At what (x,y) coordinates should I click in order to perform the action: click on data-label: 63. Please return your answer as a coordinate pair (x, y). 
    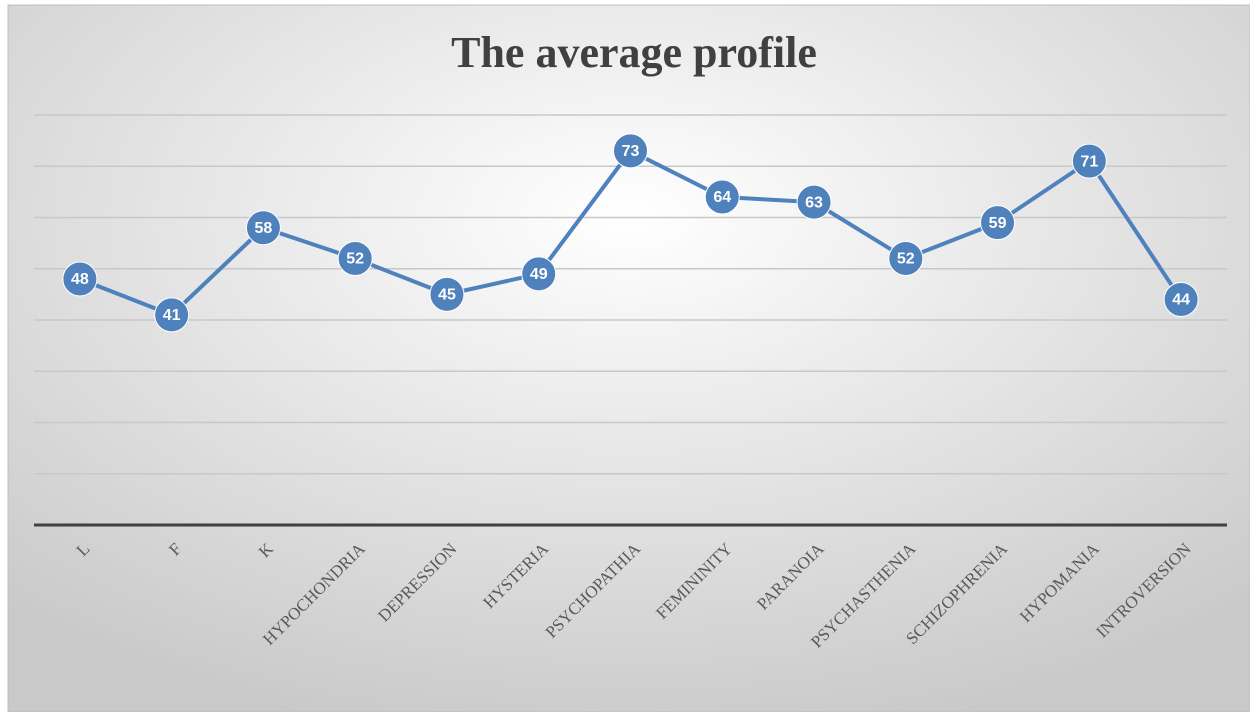
    Looking at the image, I should click on (814, 202).